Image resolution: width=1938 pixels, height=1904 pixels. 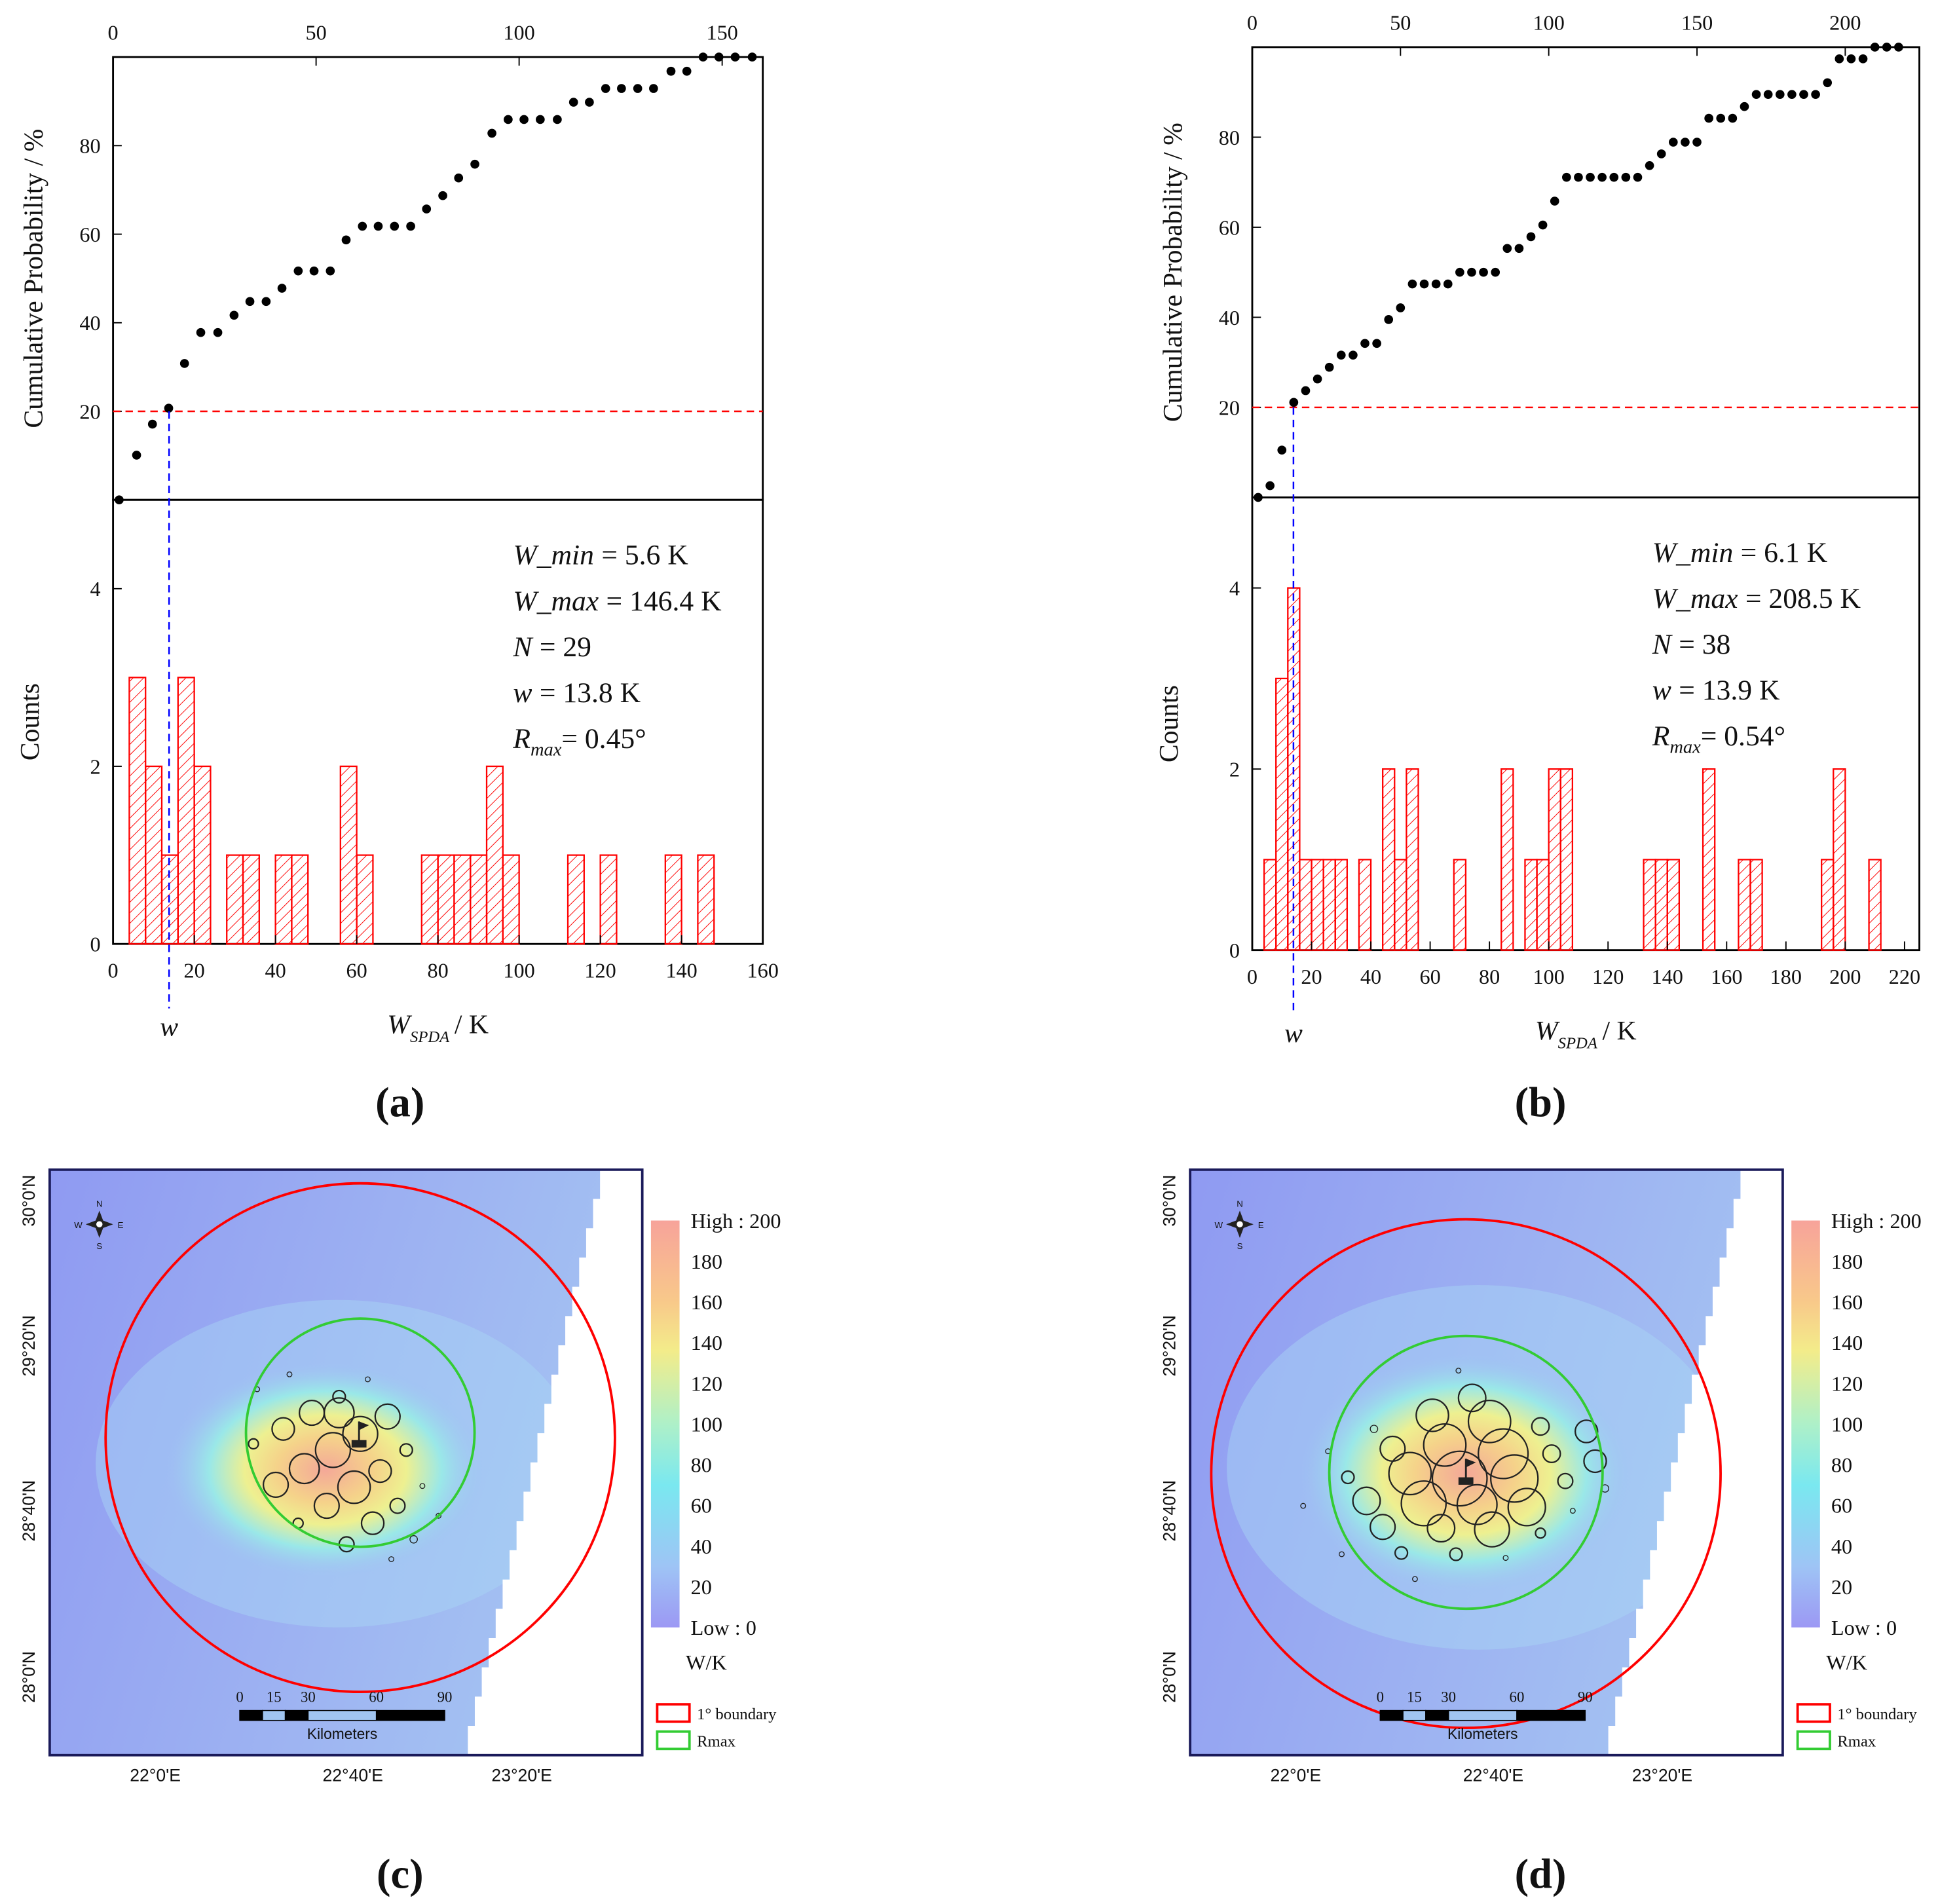 I want to click on site-base, so click(x=359, y=1444).